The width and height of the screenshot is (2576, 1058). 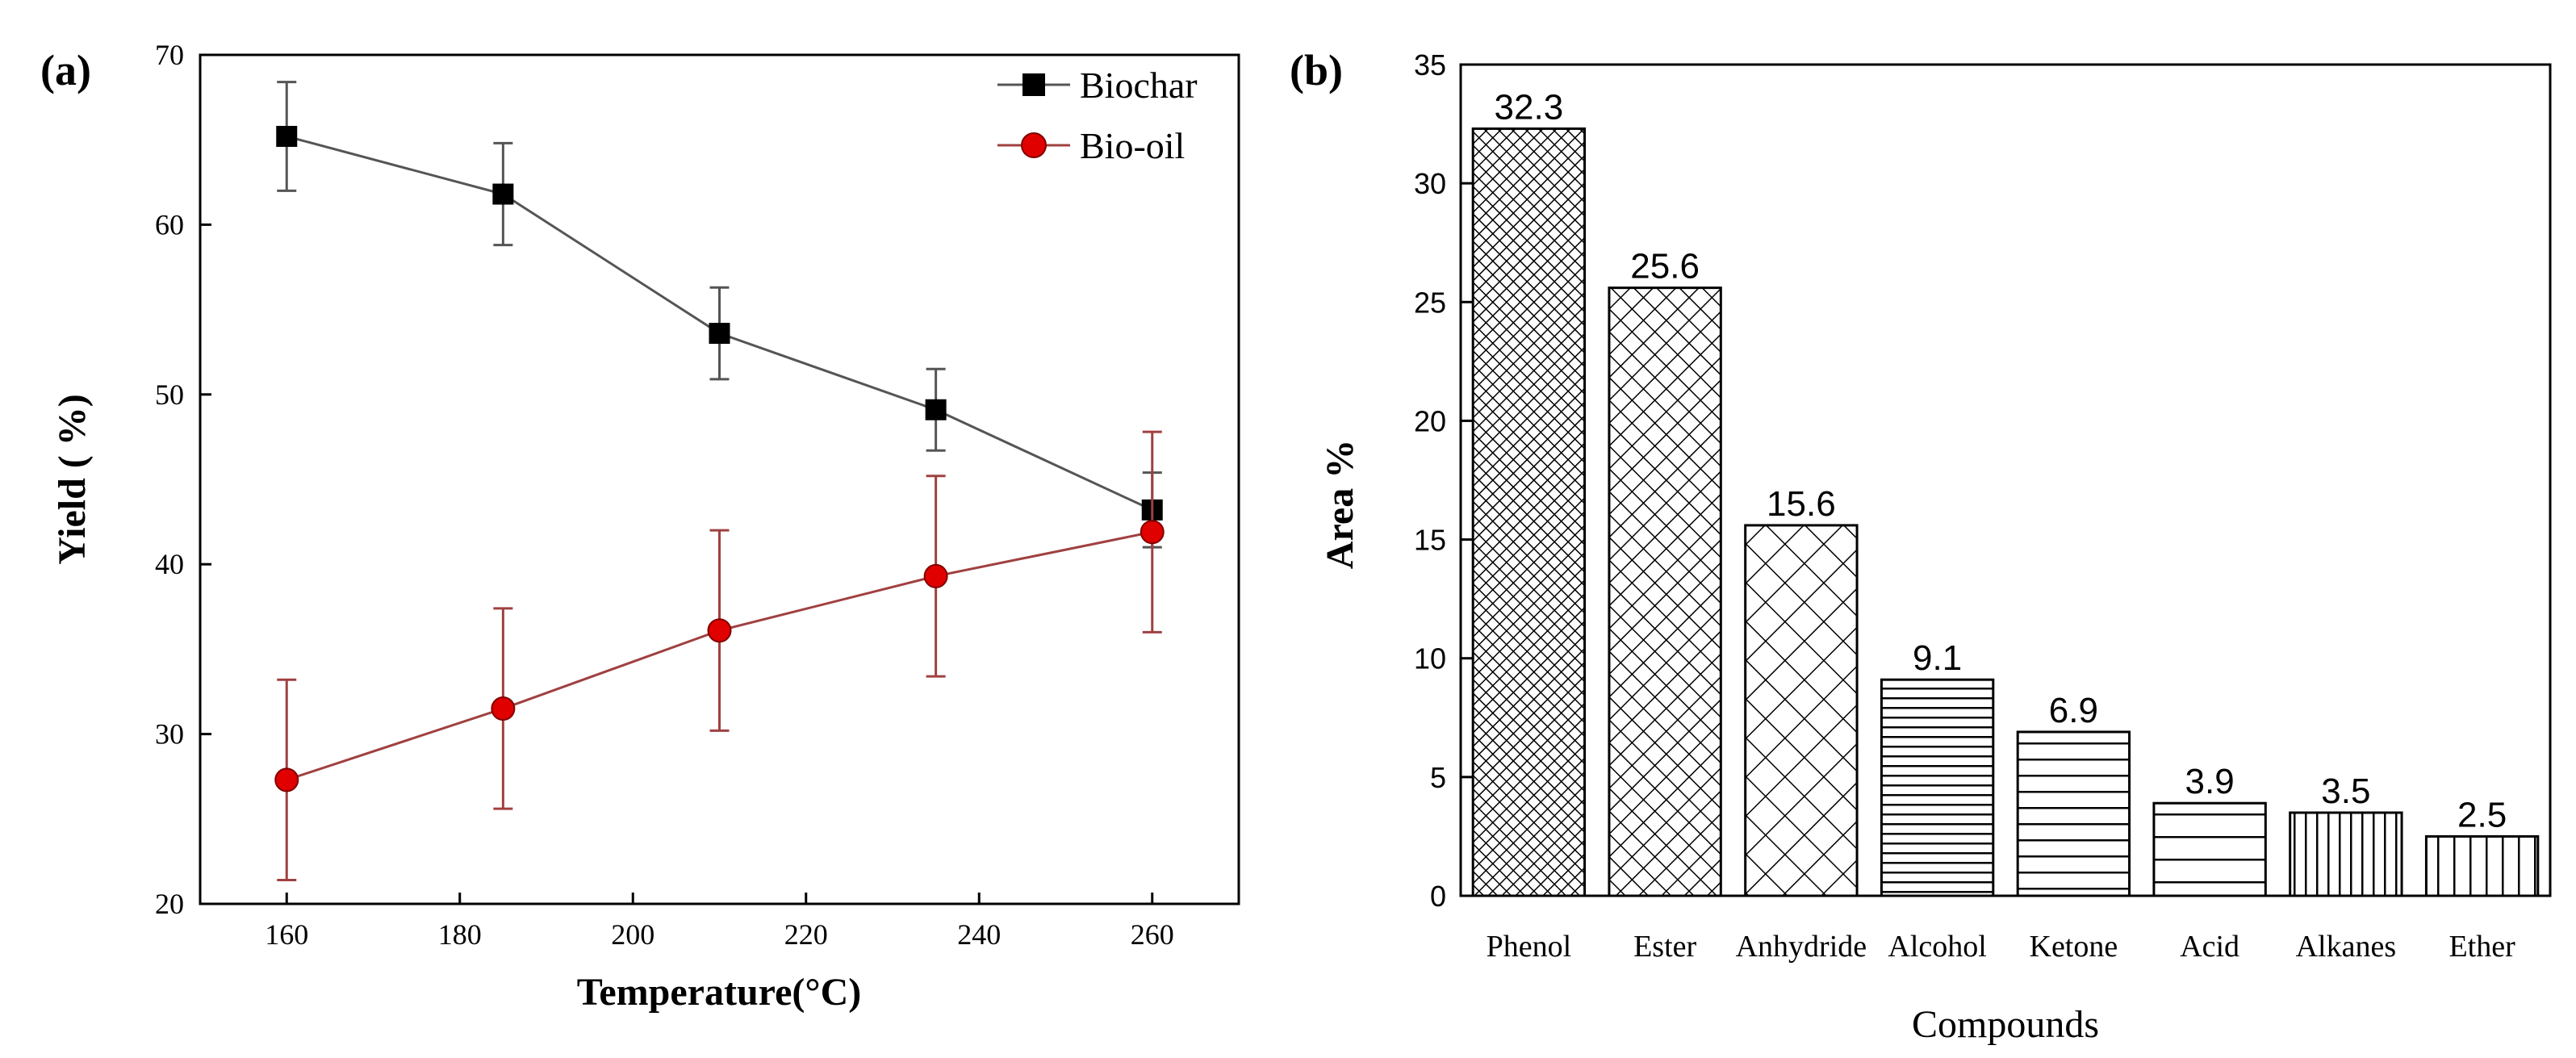 I want to click on y-tick-label: 35, so click(x=1430, y=65).